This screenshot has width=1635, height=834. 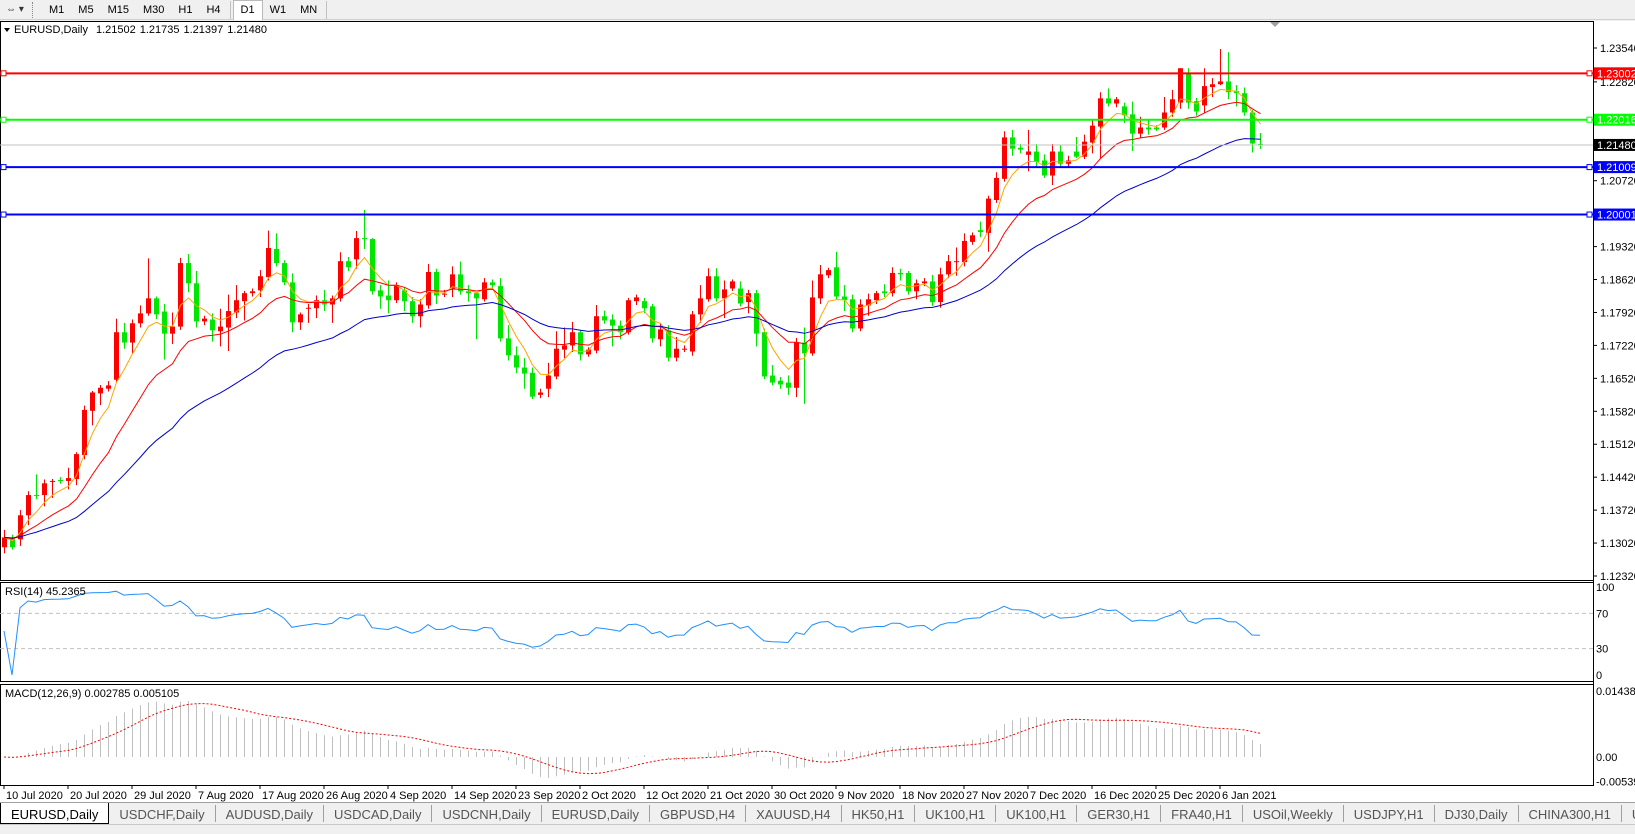 I want to click on x-tick-label: 14 Sep 2020, so click(x=485, y=796).